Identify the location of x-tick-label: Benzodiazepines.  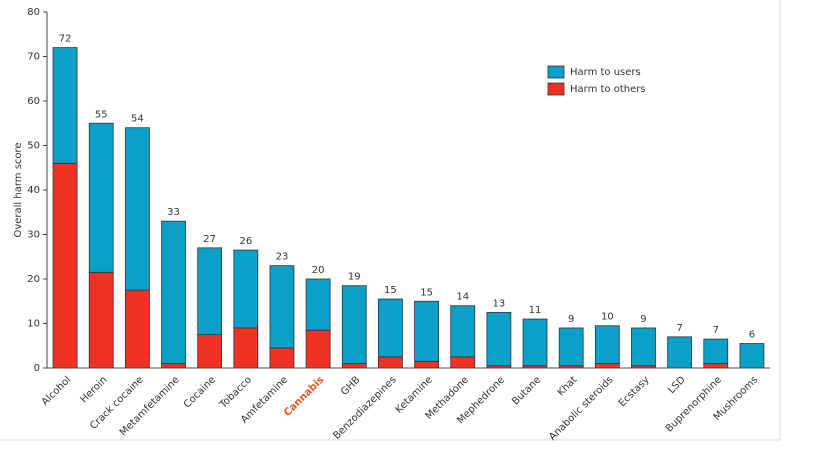
(364, 407).